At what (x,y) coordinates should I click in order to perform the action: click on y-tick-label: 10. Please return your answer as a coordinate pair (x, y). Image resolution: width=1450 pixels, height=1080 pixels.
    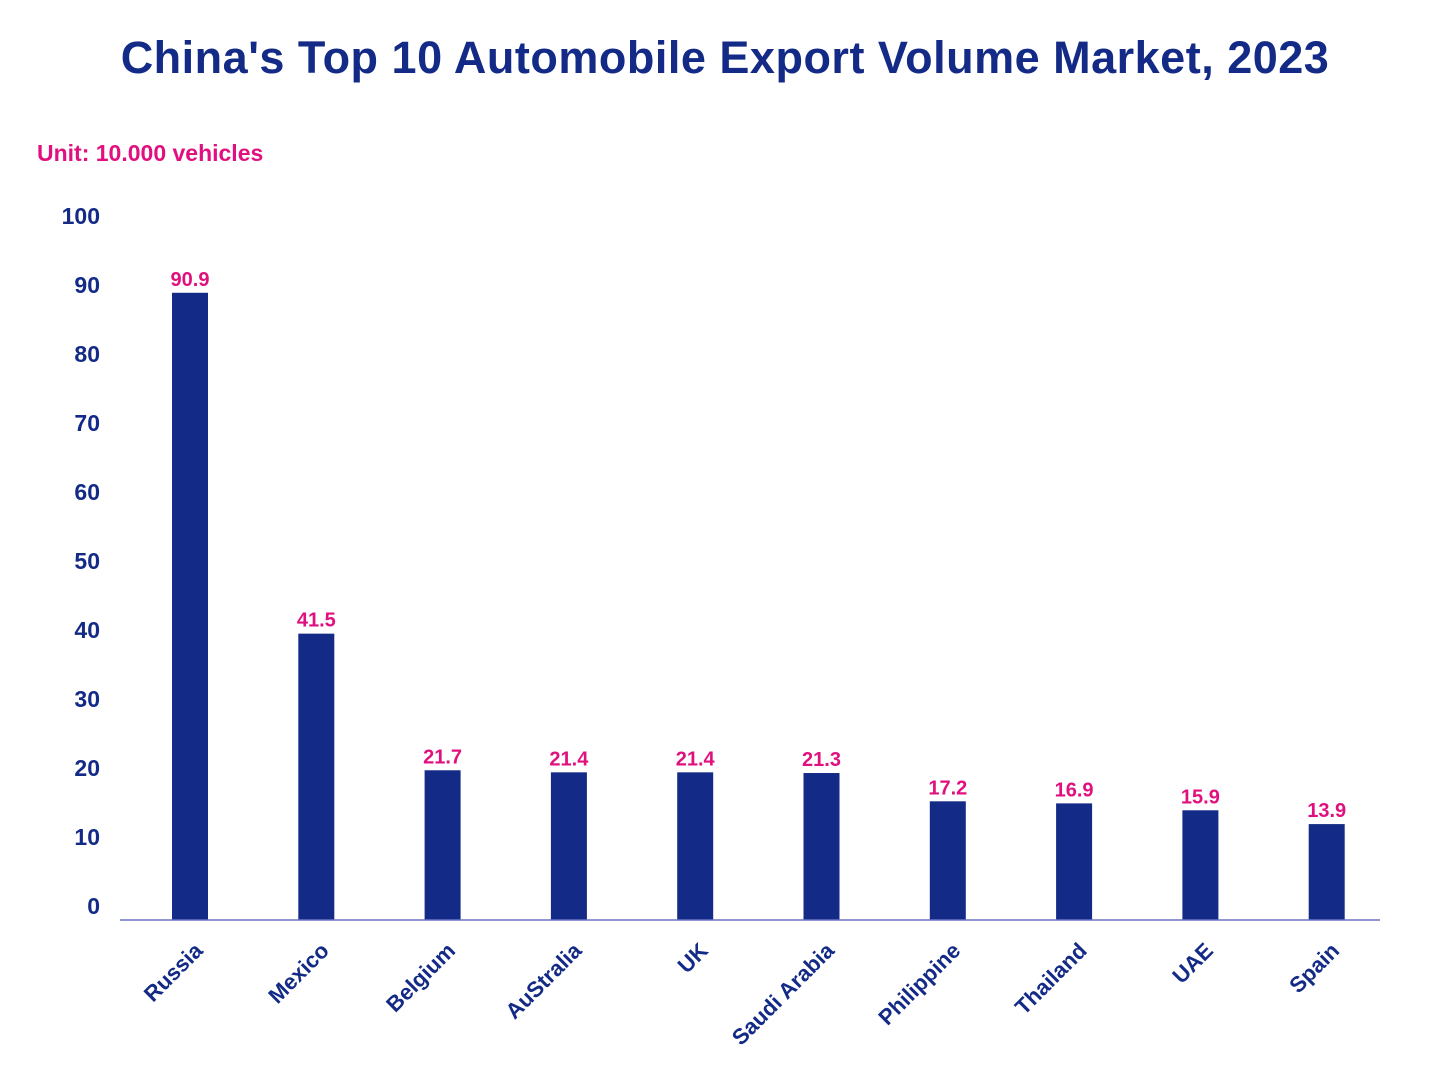
    Looking at the image, I should click on (87, 837).